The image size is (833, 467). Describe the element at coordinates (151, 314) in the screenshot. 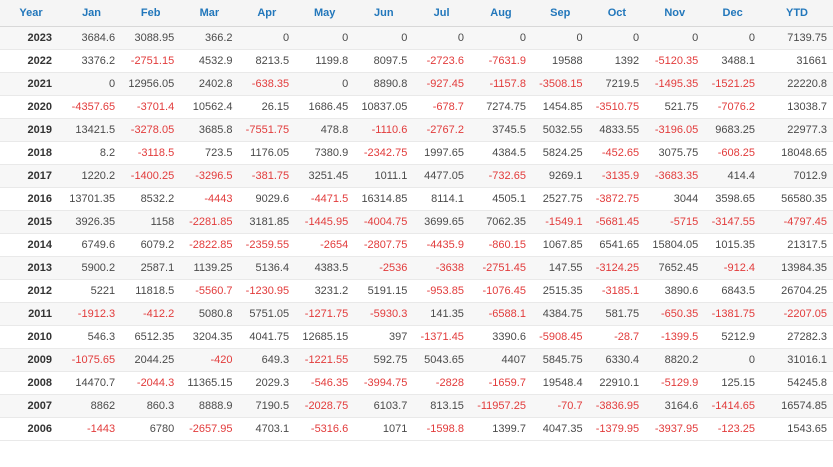

I see `month-cell-2011-feb: -412.2` at that location.